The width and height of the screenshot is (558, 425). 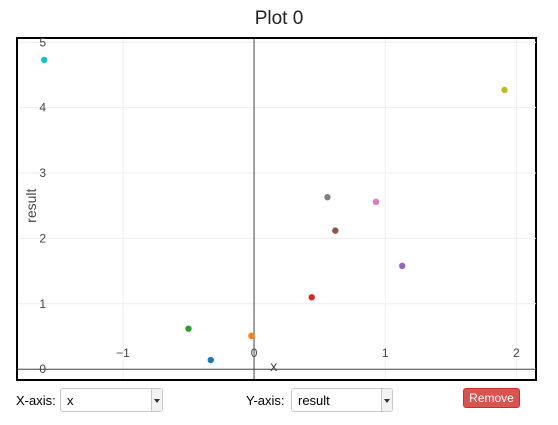 What do you see at coordinates (36, 400) in the screenshot?
I see `x-axis-label: X-axis:` at bounding box center [36, 400].